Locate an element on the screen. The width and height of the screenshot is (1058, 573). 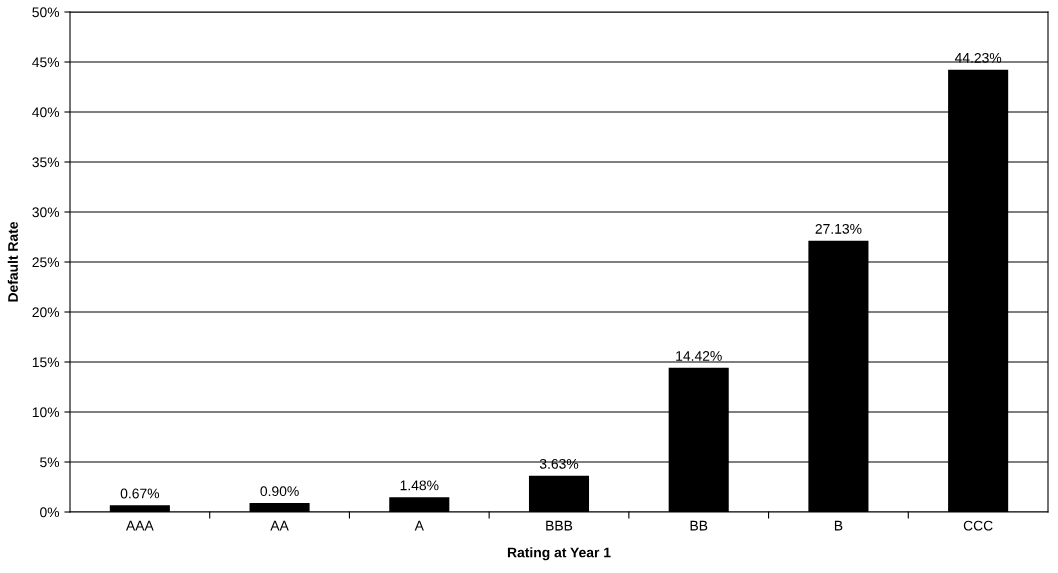
data-label: 1.48% is located at coordinates (419, 485).